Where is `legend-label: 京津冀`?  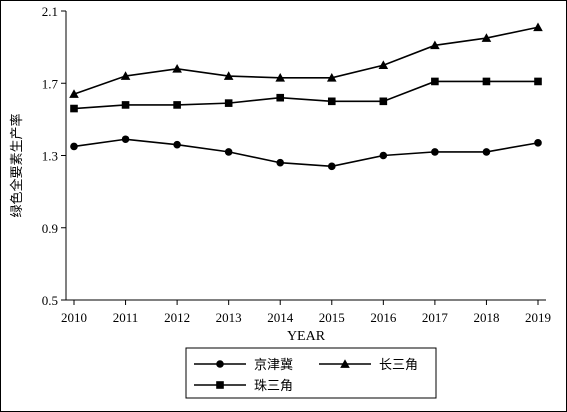
legend-label: 京津冀 is located at coordinates (273, 365).